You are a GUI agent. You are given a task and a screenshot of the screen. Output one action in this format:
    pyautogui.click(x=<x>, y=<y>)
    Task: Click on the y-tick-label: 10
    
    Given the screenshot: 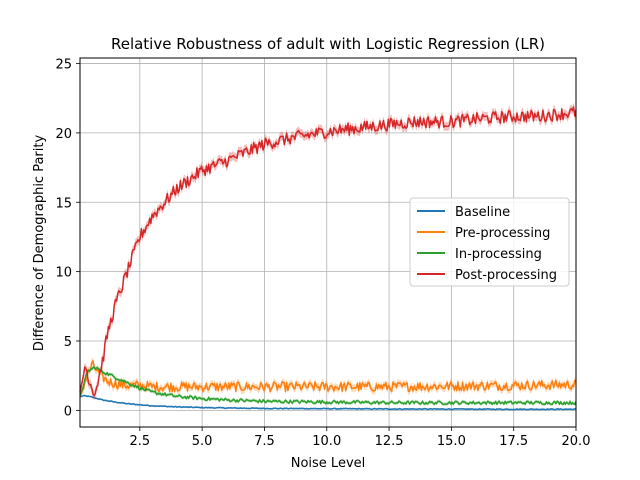 What is the action you would take?
    pyautogui.click(x=63, y=273)
    